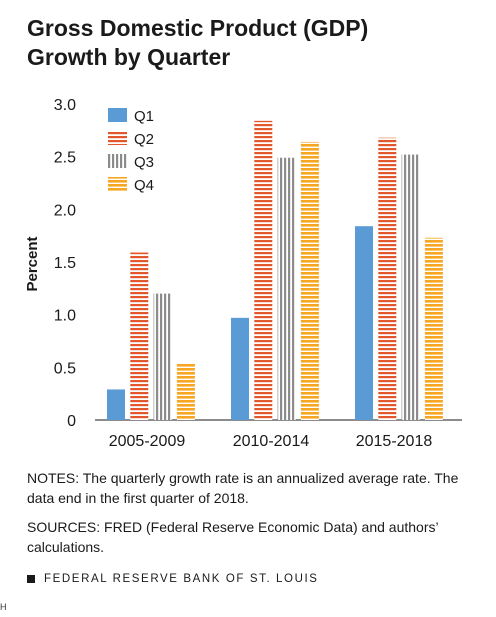 The image size is (496, 617). I want to click on bar-q1-2010-2014, so click(240, 368).